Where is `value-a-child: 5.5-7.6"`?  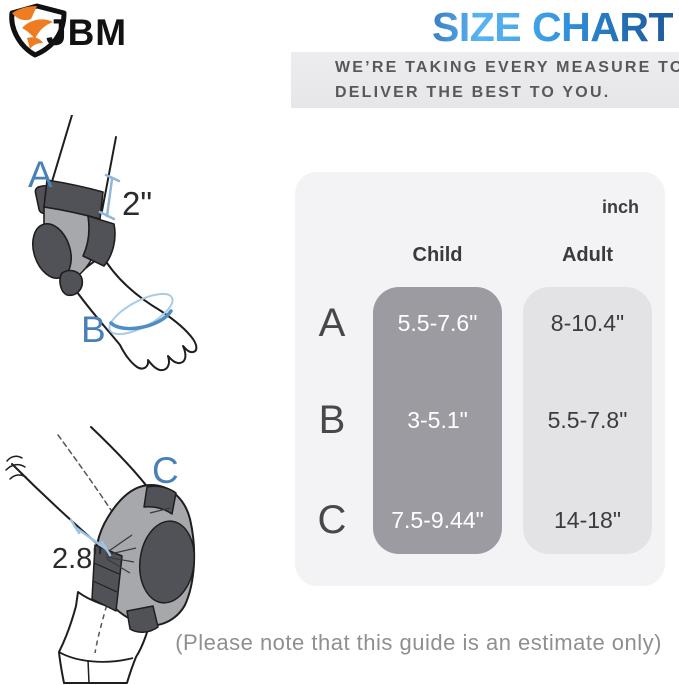 value-a-child: 5.5-7.6" is located at coordinates (437, 323).